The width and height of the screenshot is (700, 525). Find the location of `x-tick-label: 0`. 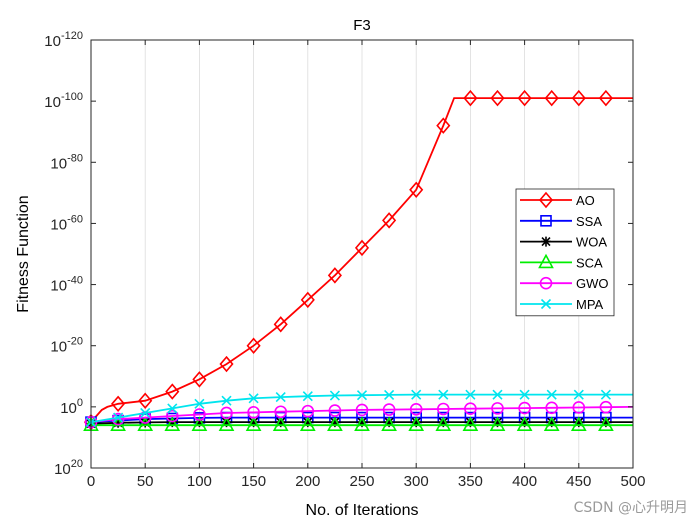

x-tick-label: 0 is located at coordinates (91, 481).